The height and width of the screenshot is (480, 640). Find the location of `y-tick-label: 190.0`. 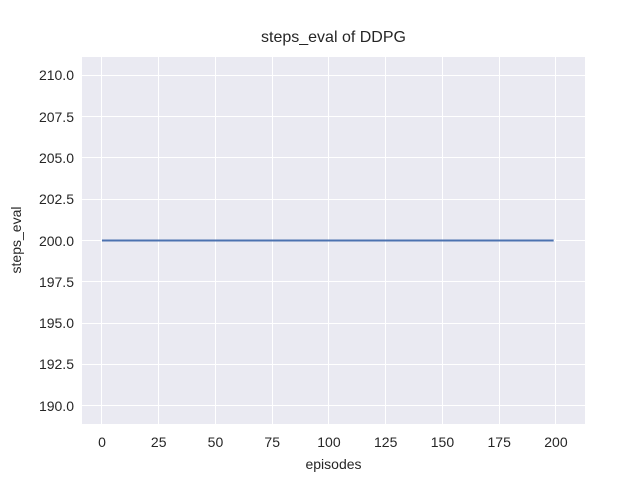

y-tick-label: 190.0 is located at coordinates (56, 405).